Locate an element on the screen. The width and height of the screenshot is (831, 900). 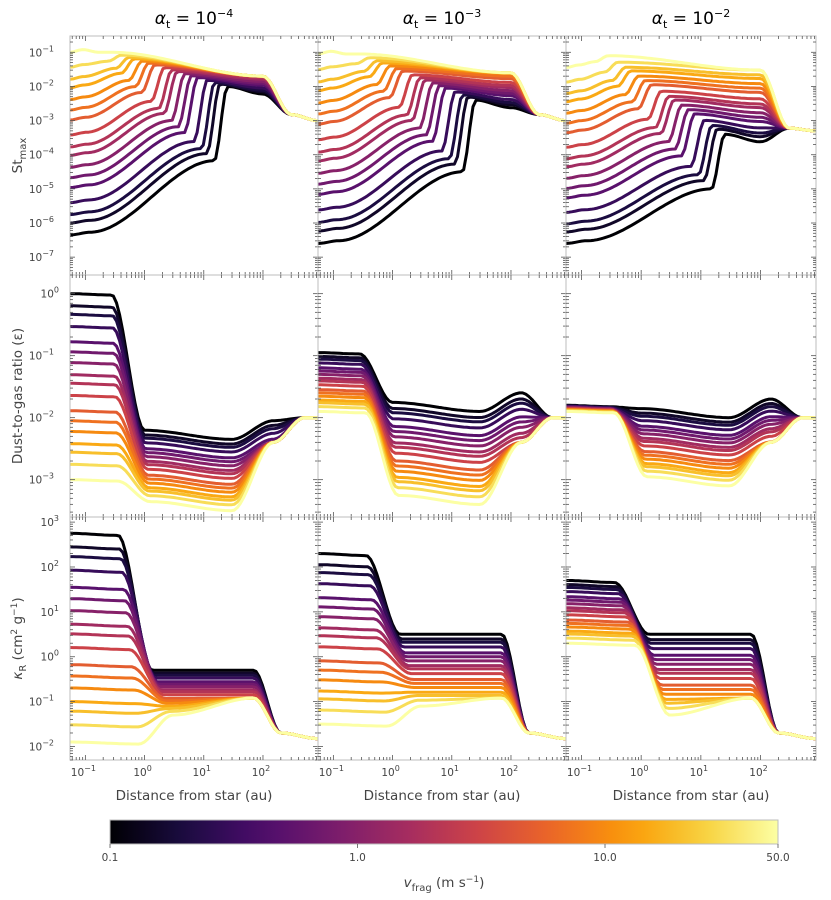
panel-r0-c2 is located at coordinates (691, 155).